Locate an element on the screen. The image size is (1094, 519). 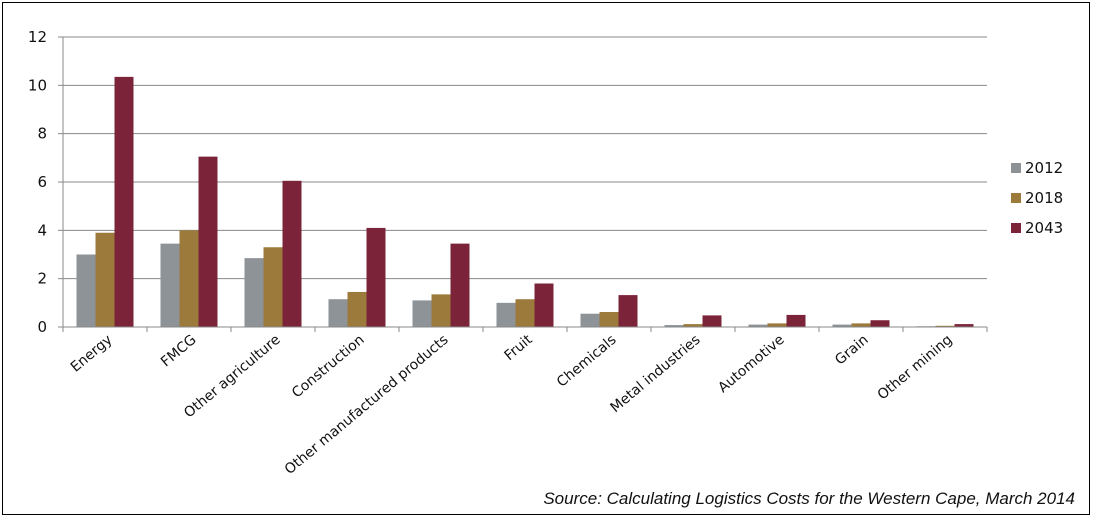
legend-label-2018: 2018 is located at coordinates (1044, 198).